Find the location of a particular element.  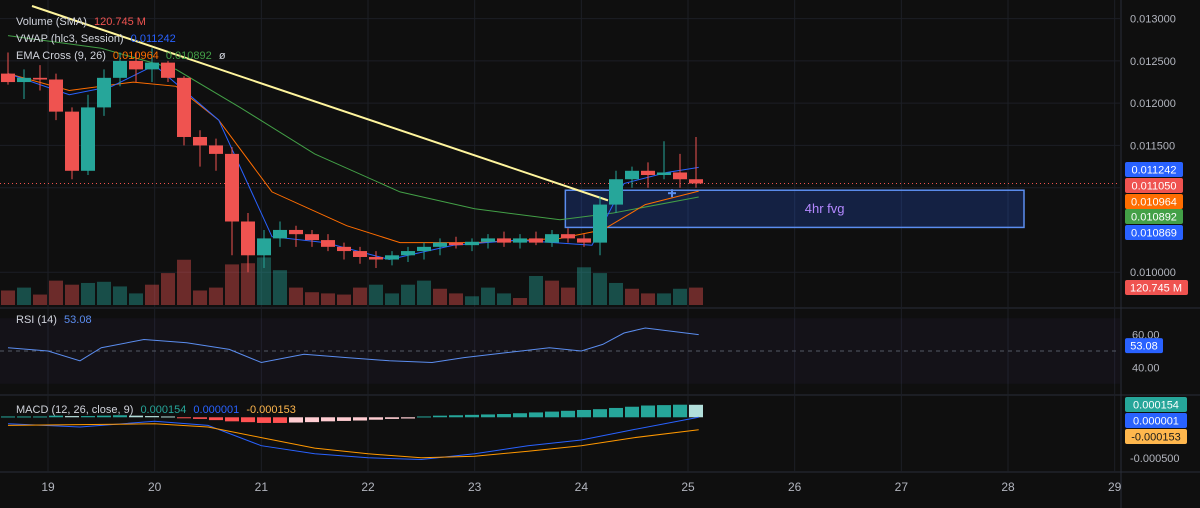

rsi-legend-value: 53.08 is located at coordinates (78, 320).